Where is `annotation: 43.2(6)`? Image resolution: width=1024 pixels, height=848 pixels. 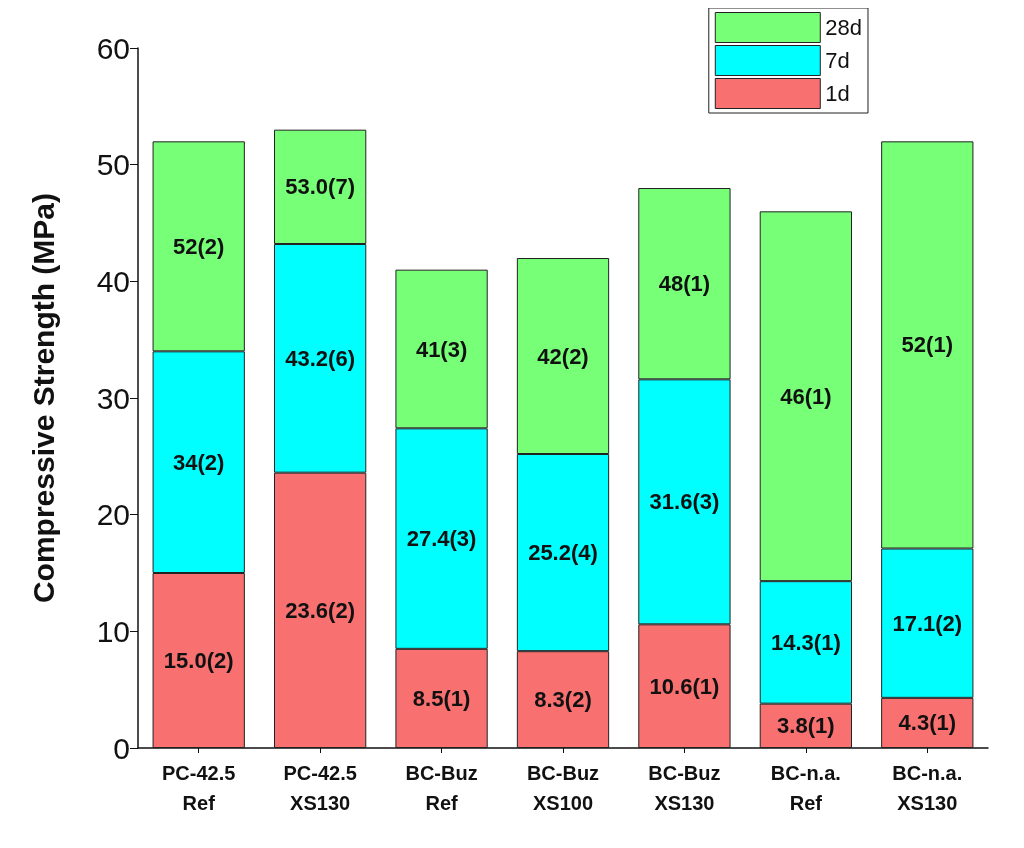
annotation: 43.2(6) is located at coordinates (320, 358).